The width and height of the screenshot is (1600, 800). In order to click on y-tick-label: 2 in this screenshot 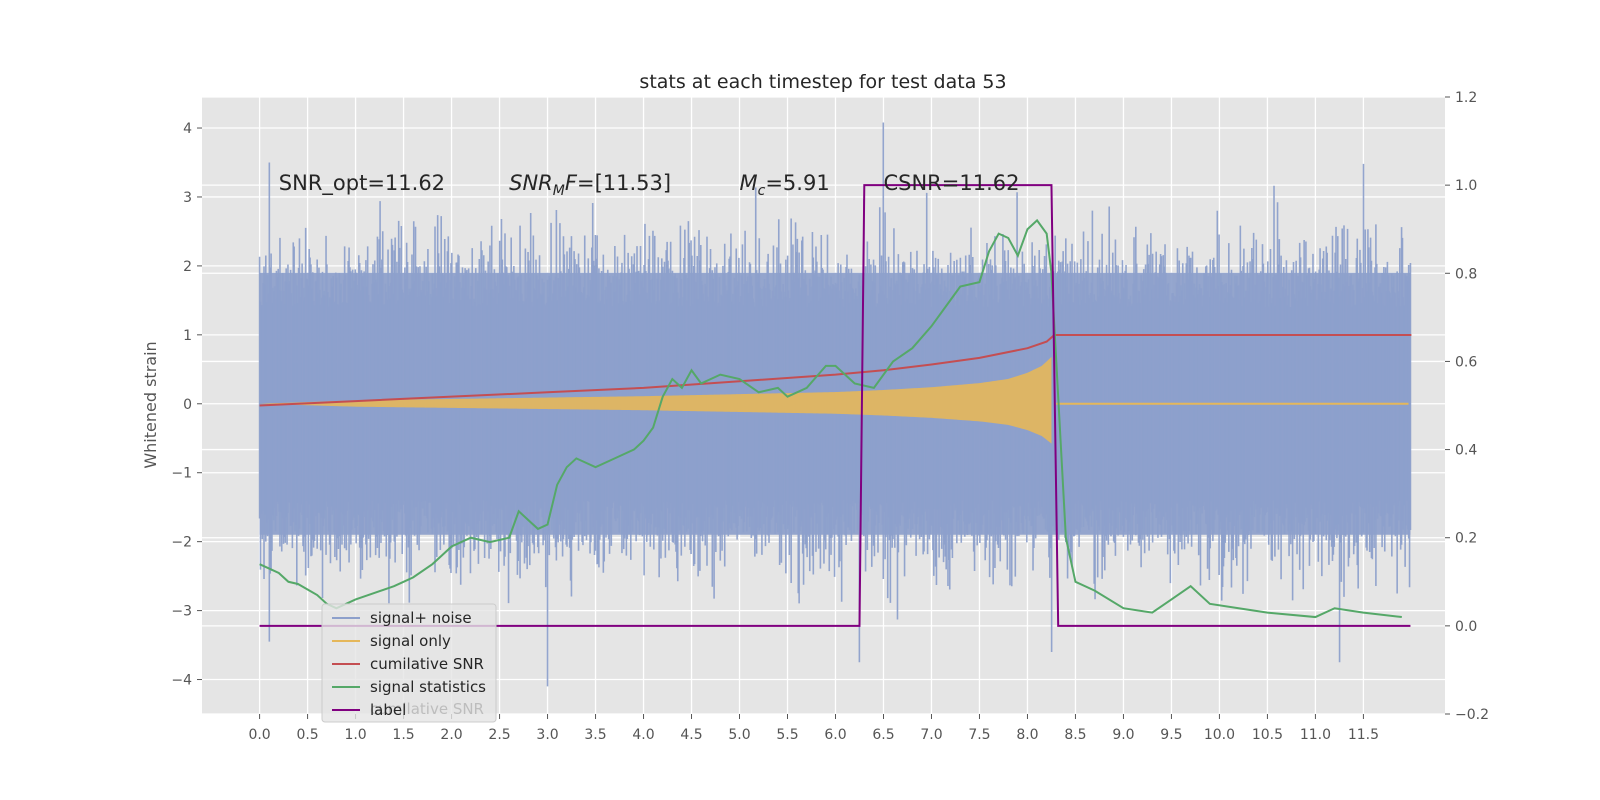, I will do `click(187, 267)`.